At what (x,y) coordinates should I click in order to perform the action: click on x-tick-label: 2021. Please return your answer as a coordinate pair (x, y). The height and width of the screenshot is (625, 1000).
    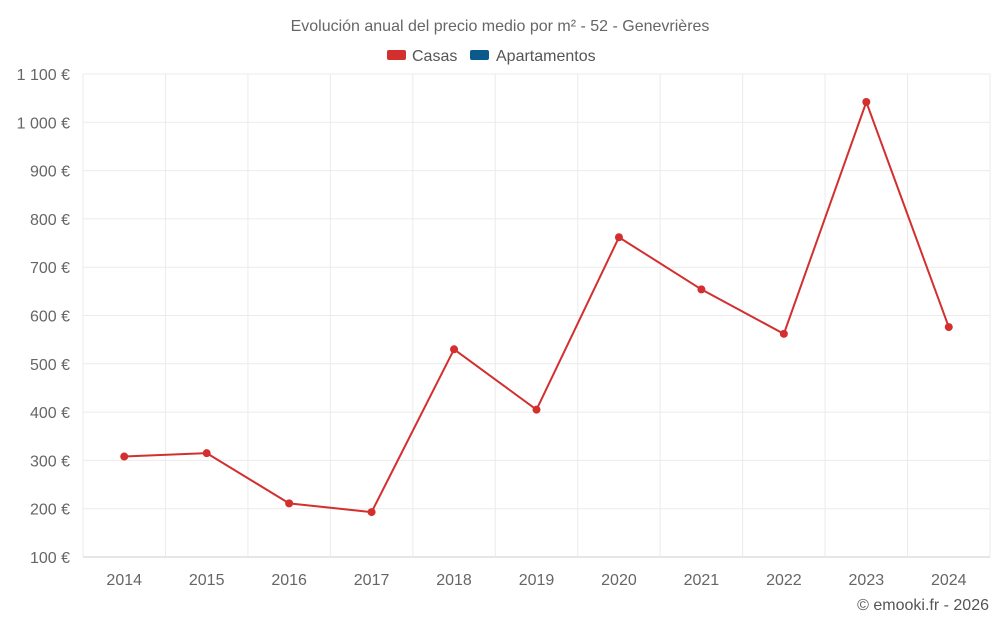
    Looking at the image, I should click on (702, 580).